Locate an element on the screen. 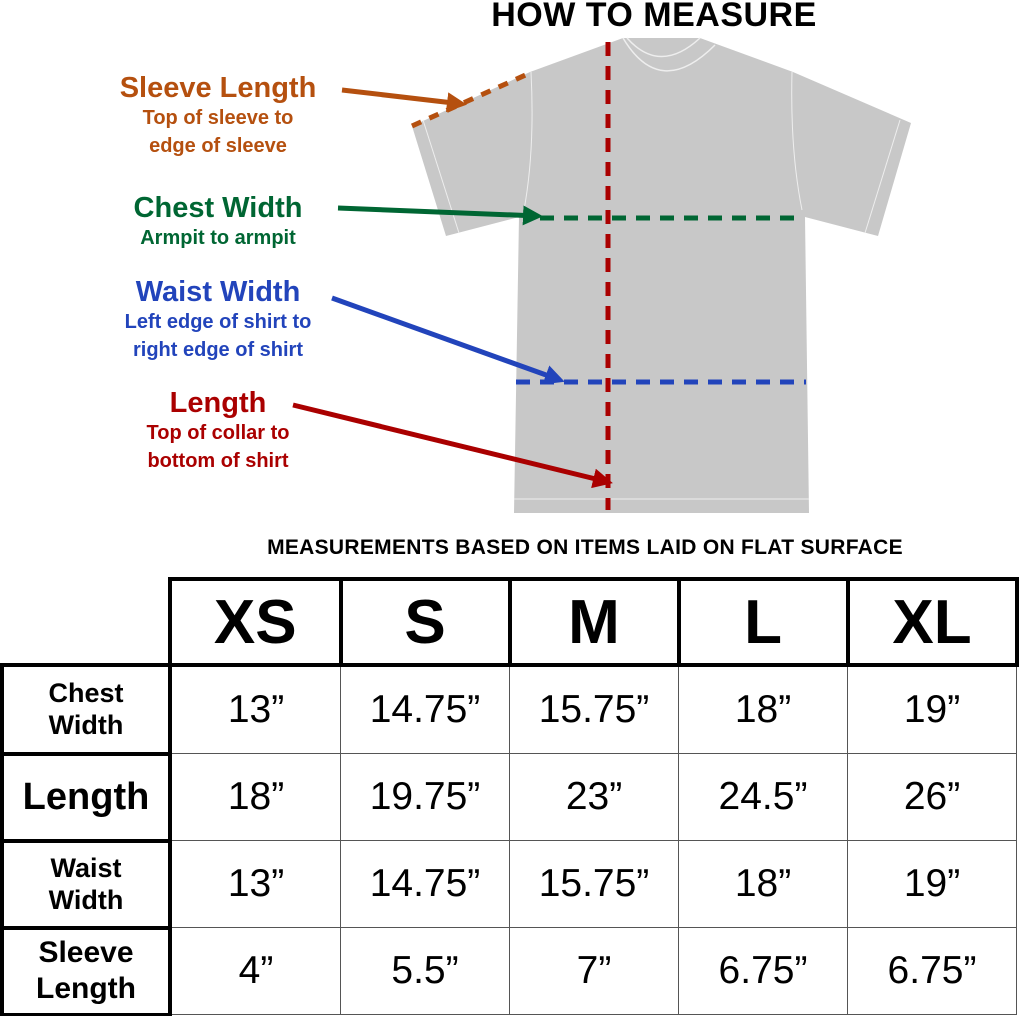 This screenshot has width=1020, height=1016. table-cell: 5.5” is located at coordinates (425, 971).